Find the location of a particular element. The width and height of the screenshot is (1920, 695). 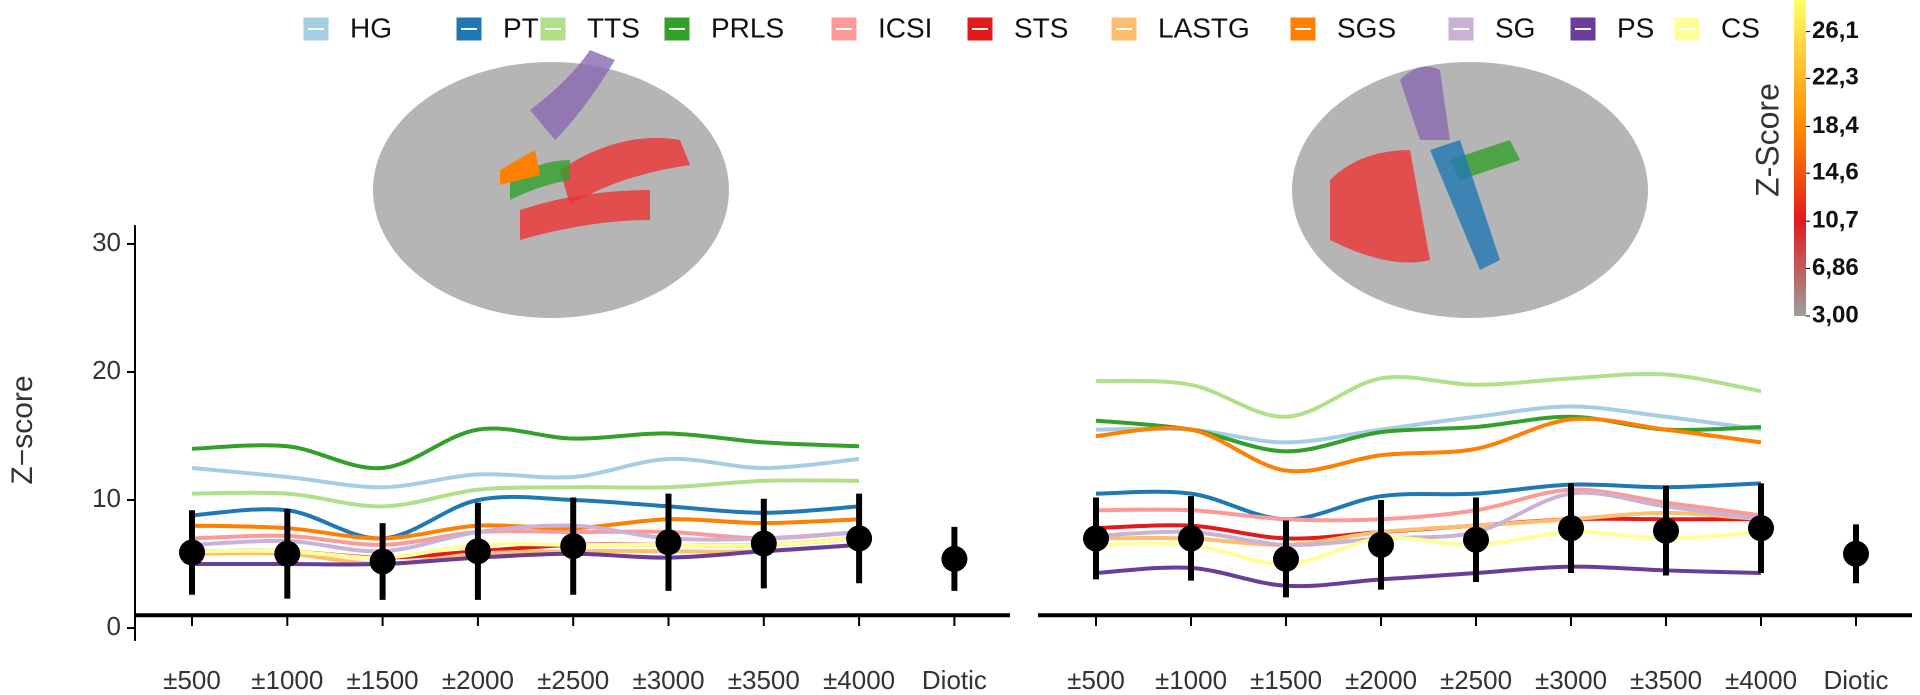

legend-item: SGS is located at coordinates (1343, 27).